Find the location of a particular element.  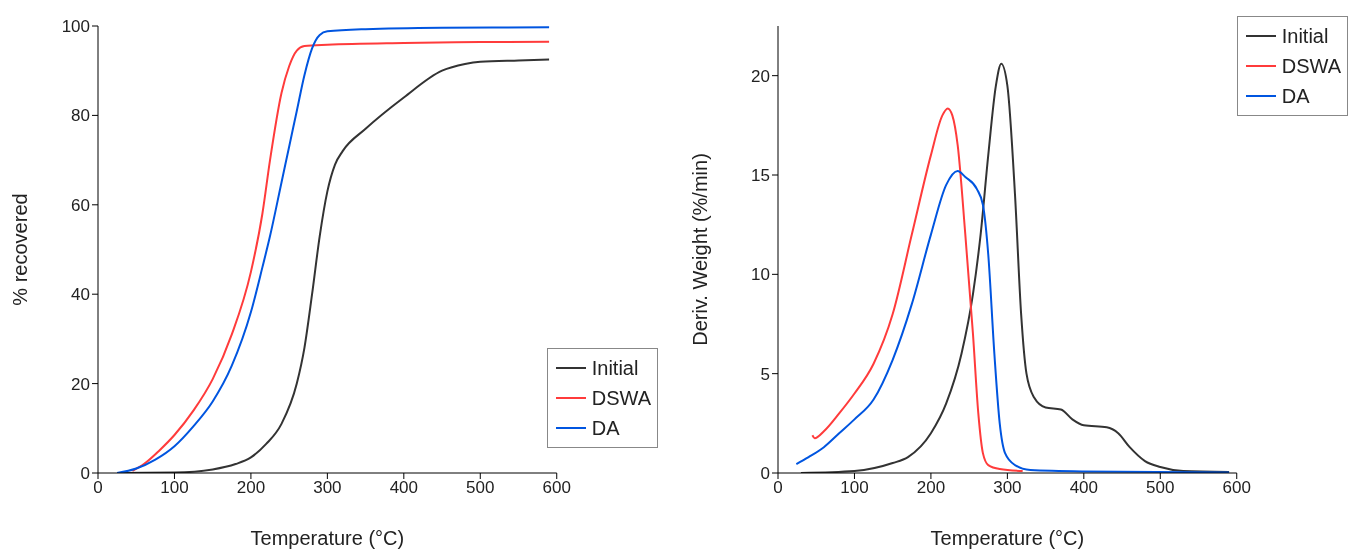

y-tick-label: 5 is located at coordinates (765, 374).